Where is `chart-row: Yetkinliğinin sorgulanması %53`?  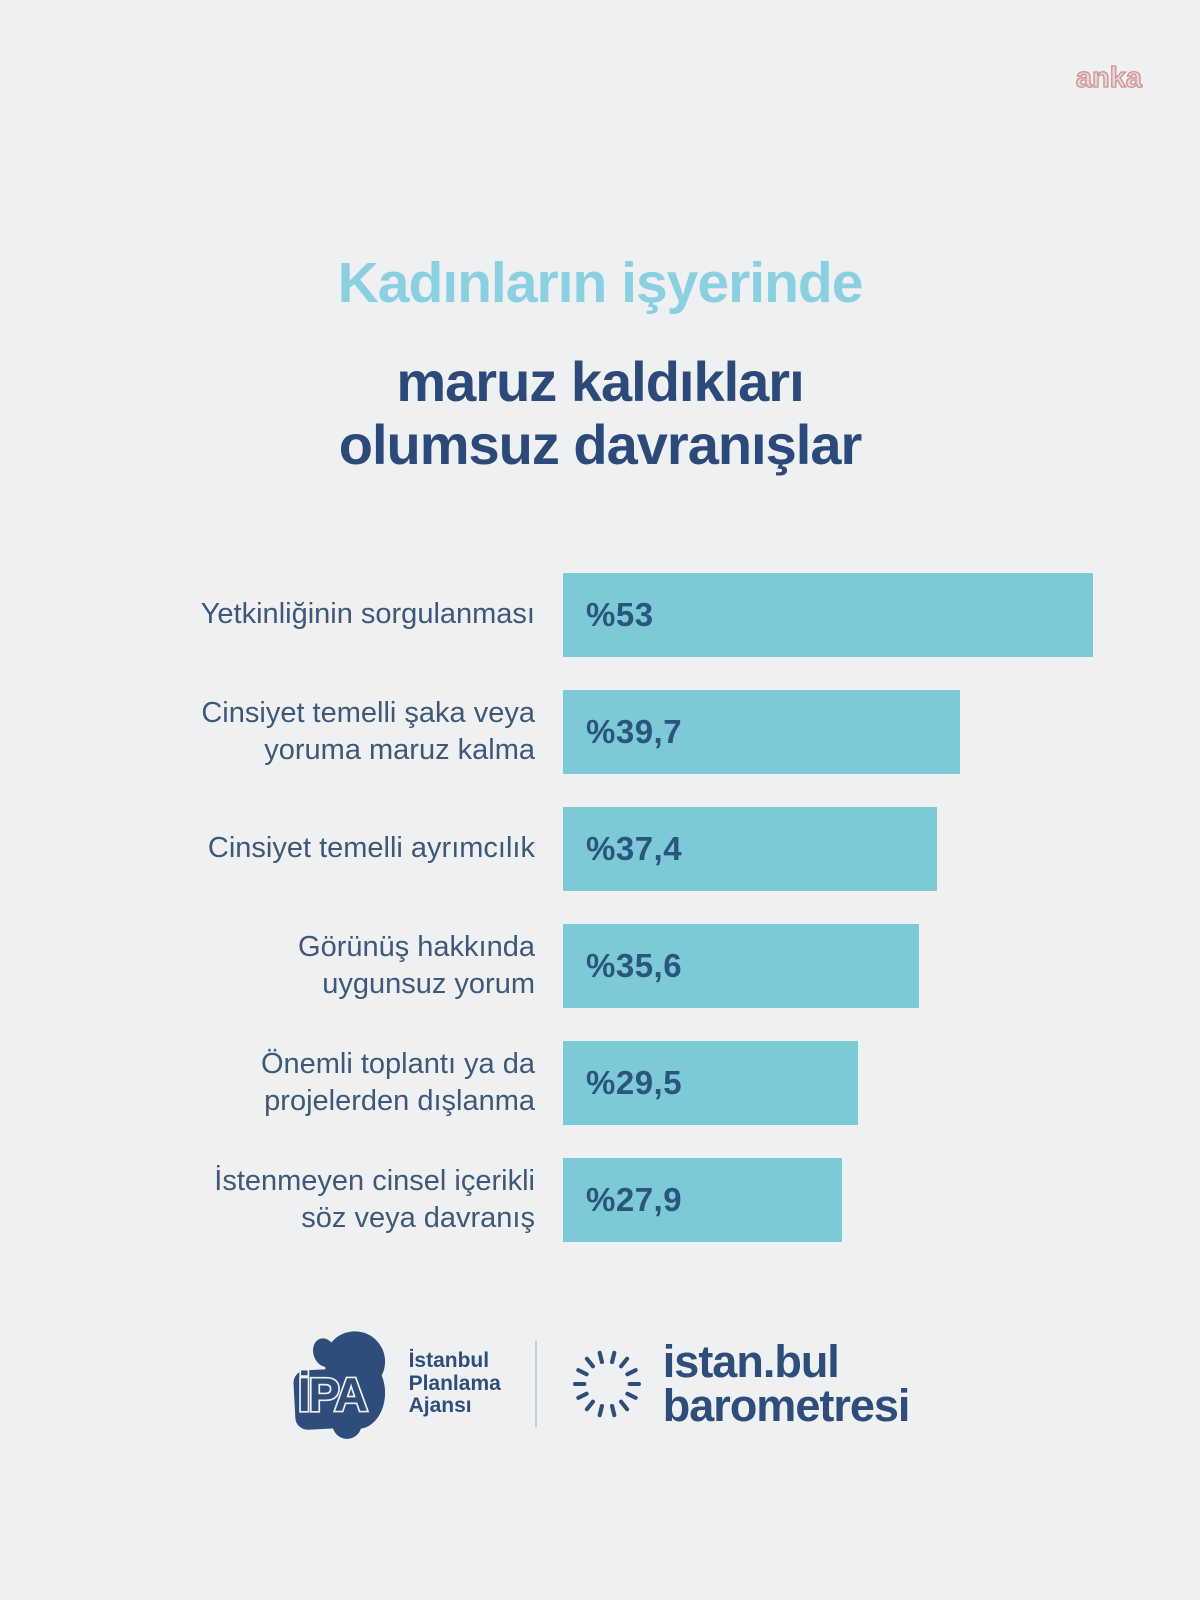
chart-row: Yetkinliğinin sorgulanması %53 is located at coordinates (605, 615).